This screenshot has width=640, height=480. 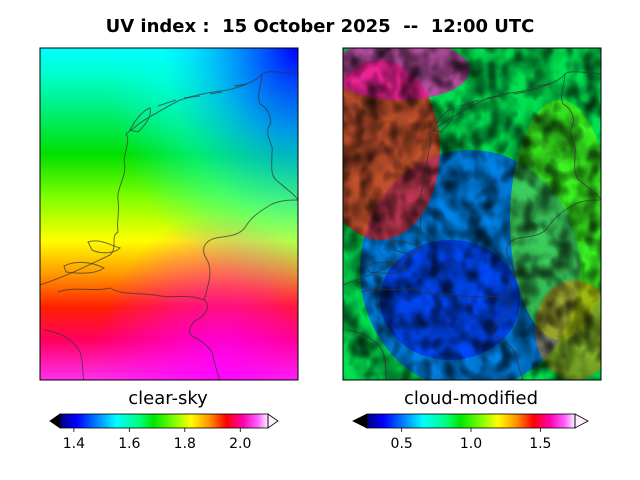 What do you see at coordinates (240, 444) in the screenshot?
I see `clear-sky-colorbar-tick-label: 2.0` at bounding box center [240, 444].